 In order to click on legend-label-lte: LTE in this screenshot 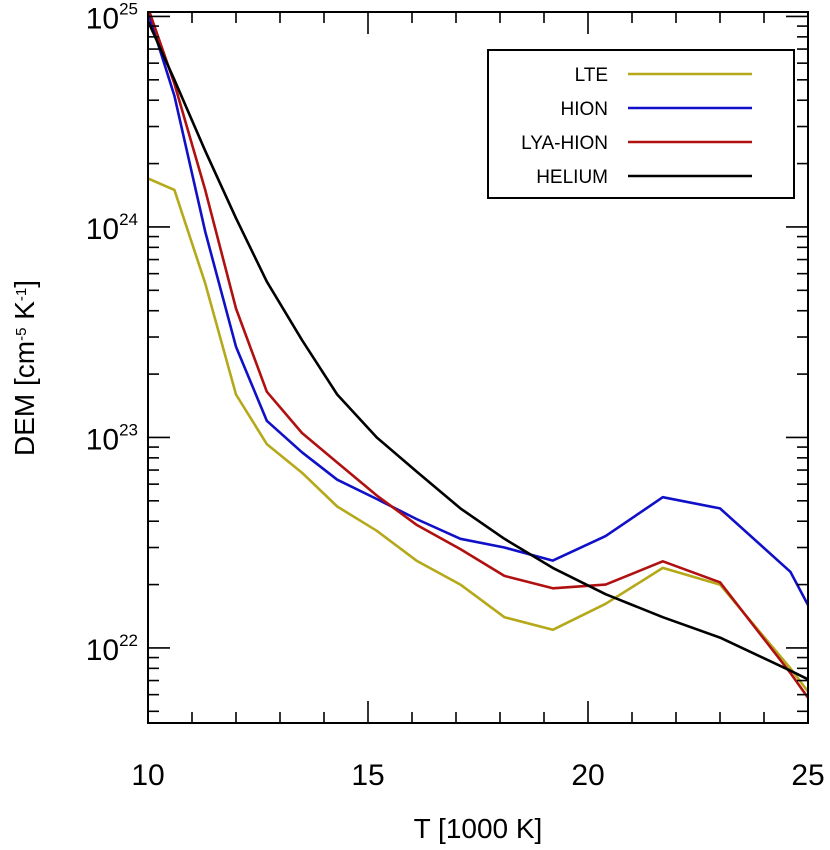, I will do `click(591, 75)`.